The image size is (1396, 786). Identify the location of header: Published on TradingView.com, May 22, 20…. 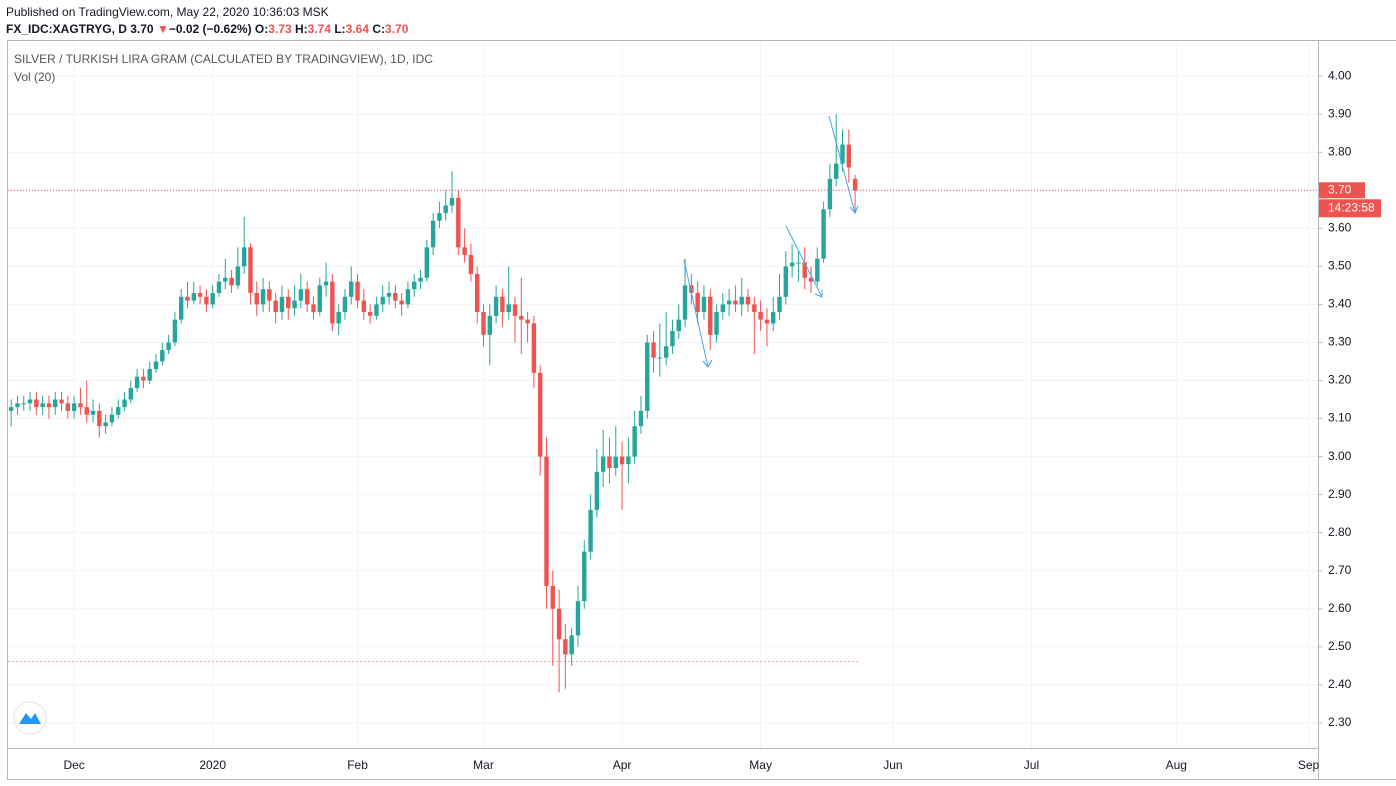
(207, 21).